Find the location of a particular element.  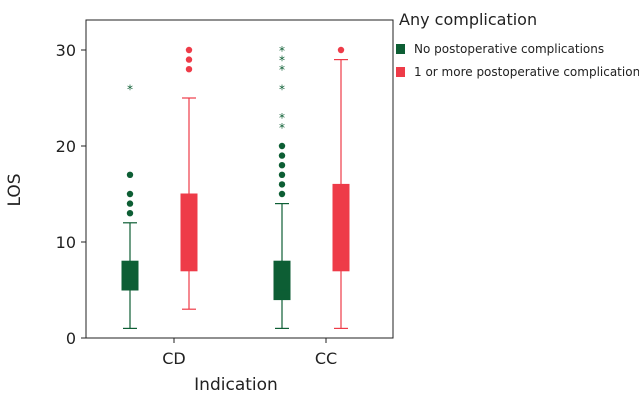

extreme-point-0-1-0: * is located at coordinates (282, 128).